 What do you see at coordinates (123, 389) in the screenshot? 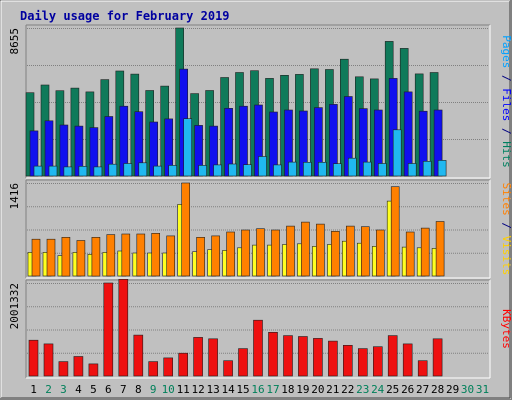
I see `day-label-7: 7` at bounding box center [123, 389].